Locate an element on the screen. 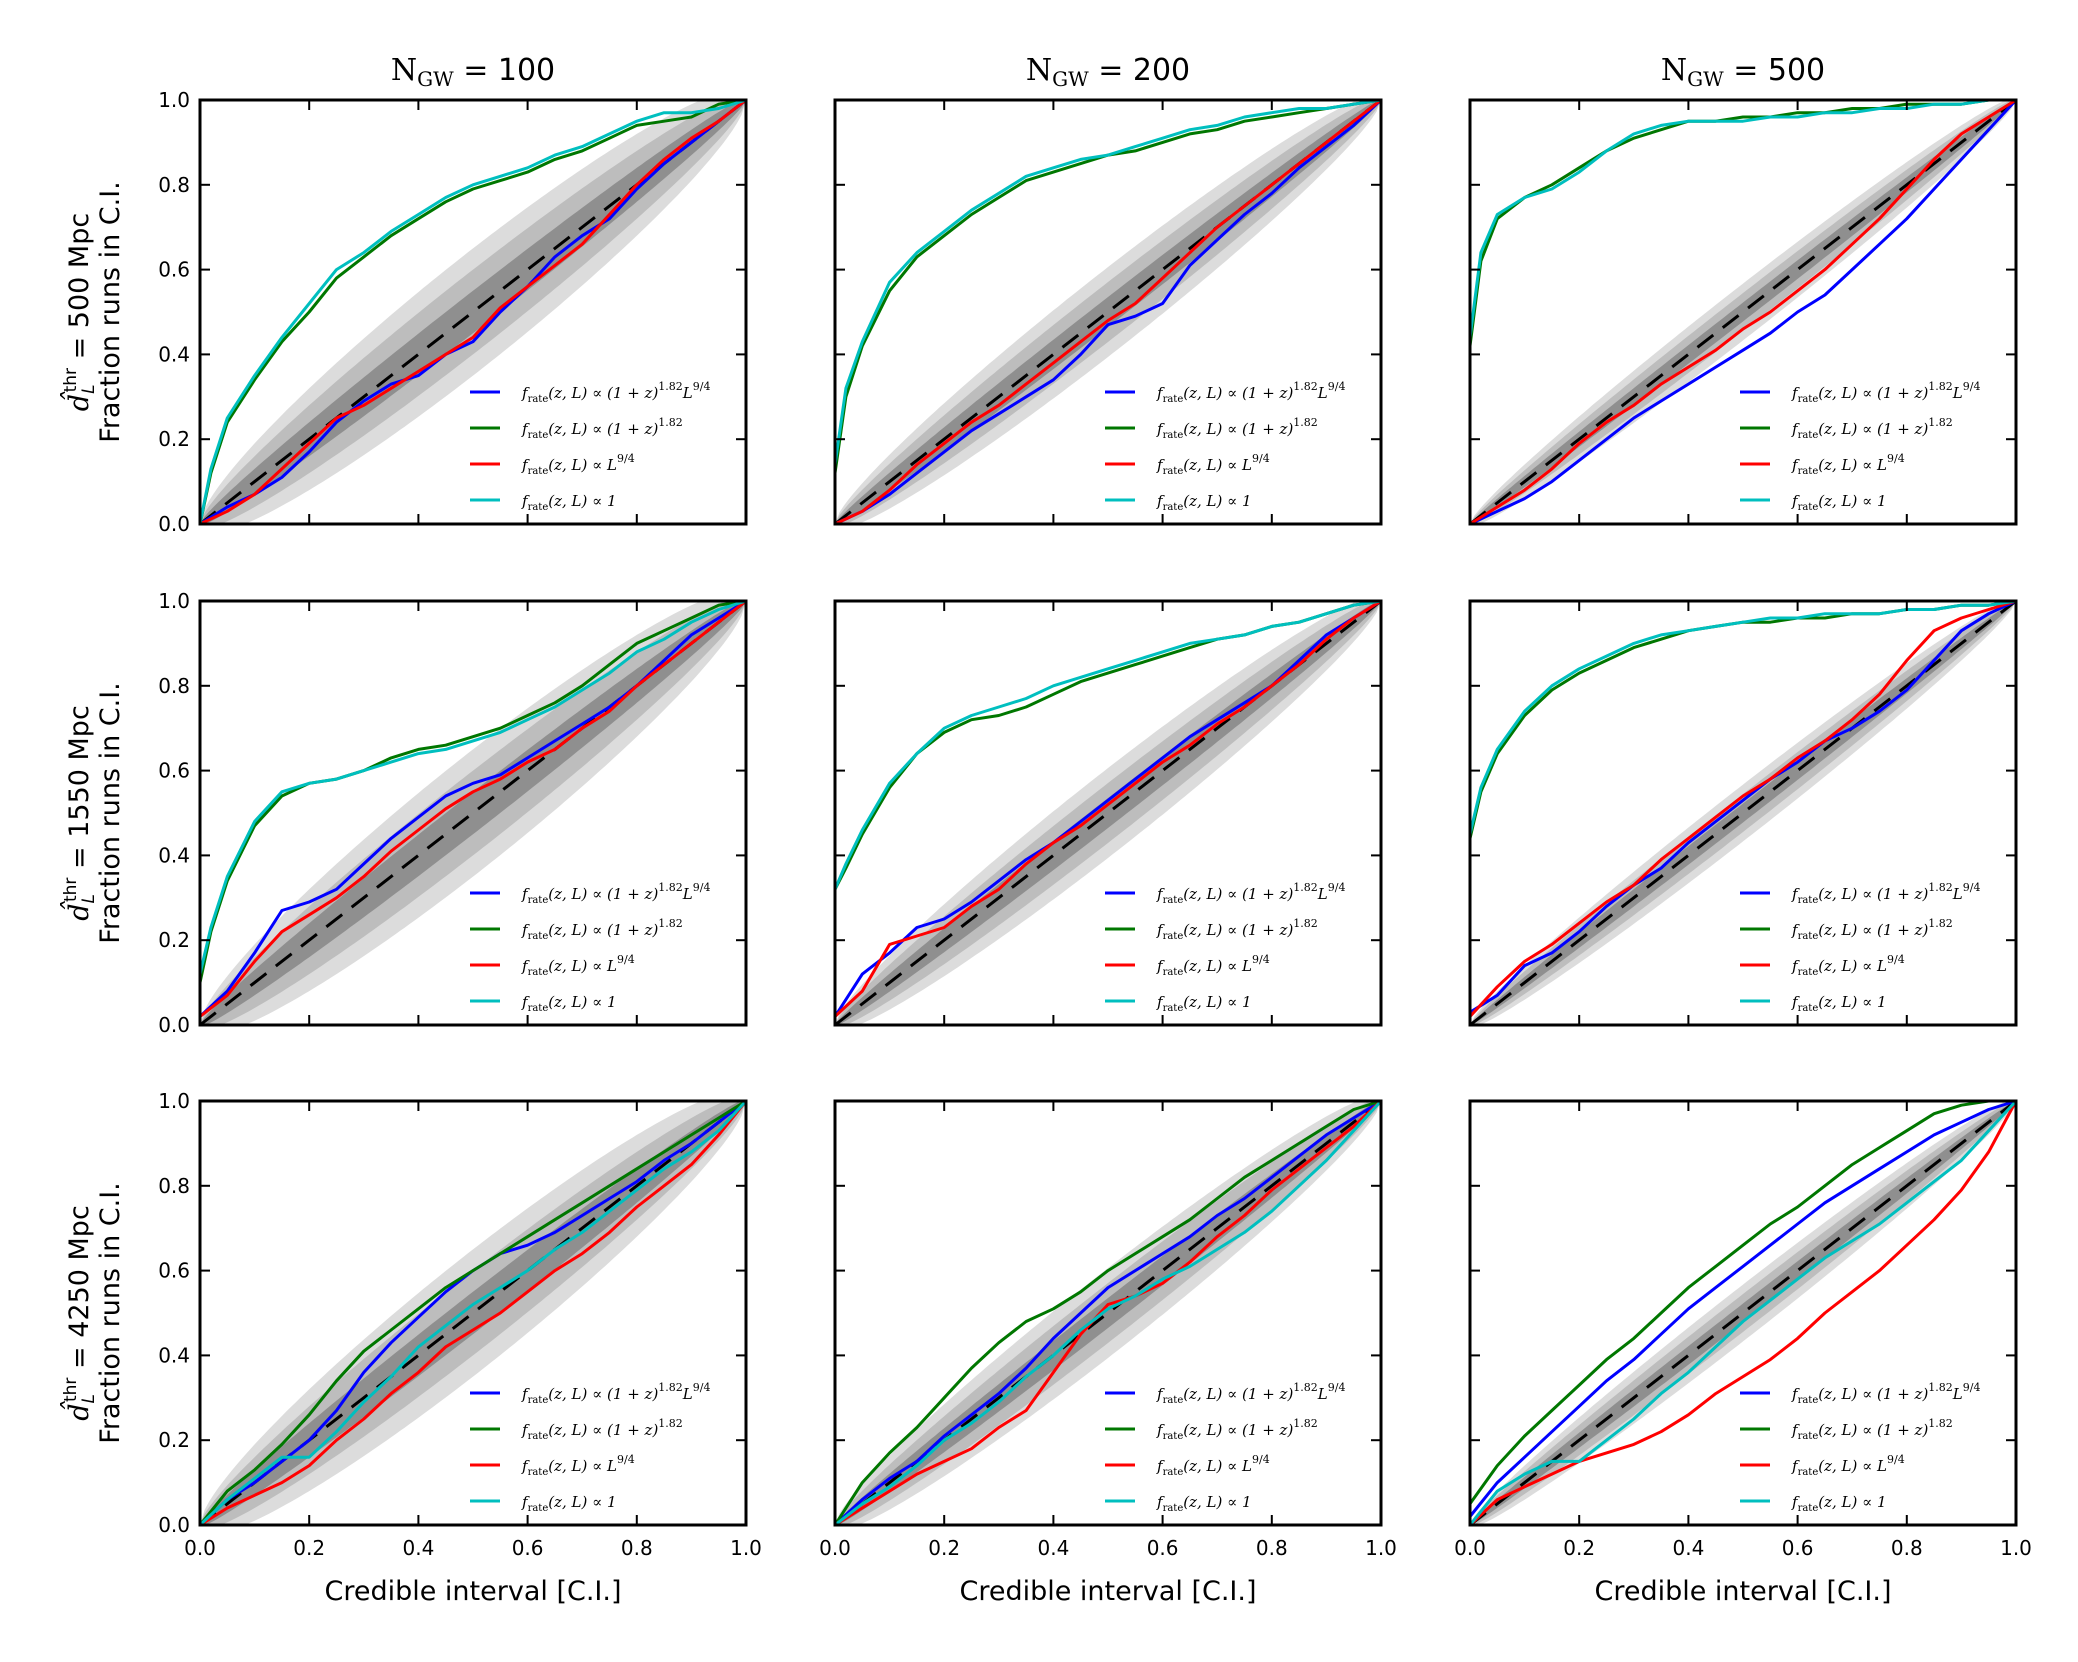 The height and width of the screenshot is (1662, 2078). y-tick-label: 0.8 is located at coordinates (174, 686).